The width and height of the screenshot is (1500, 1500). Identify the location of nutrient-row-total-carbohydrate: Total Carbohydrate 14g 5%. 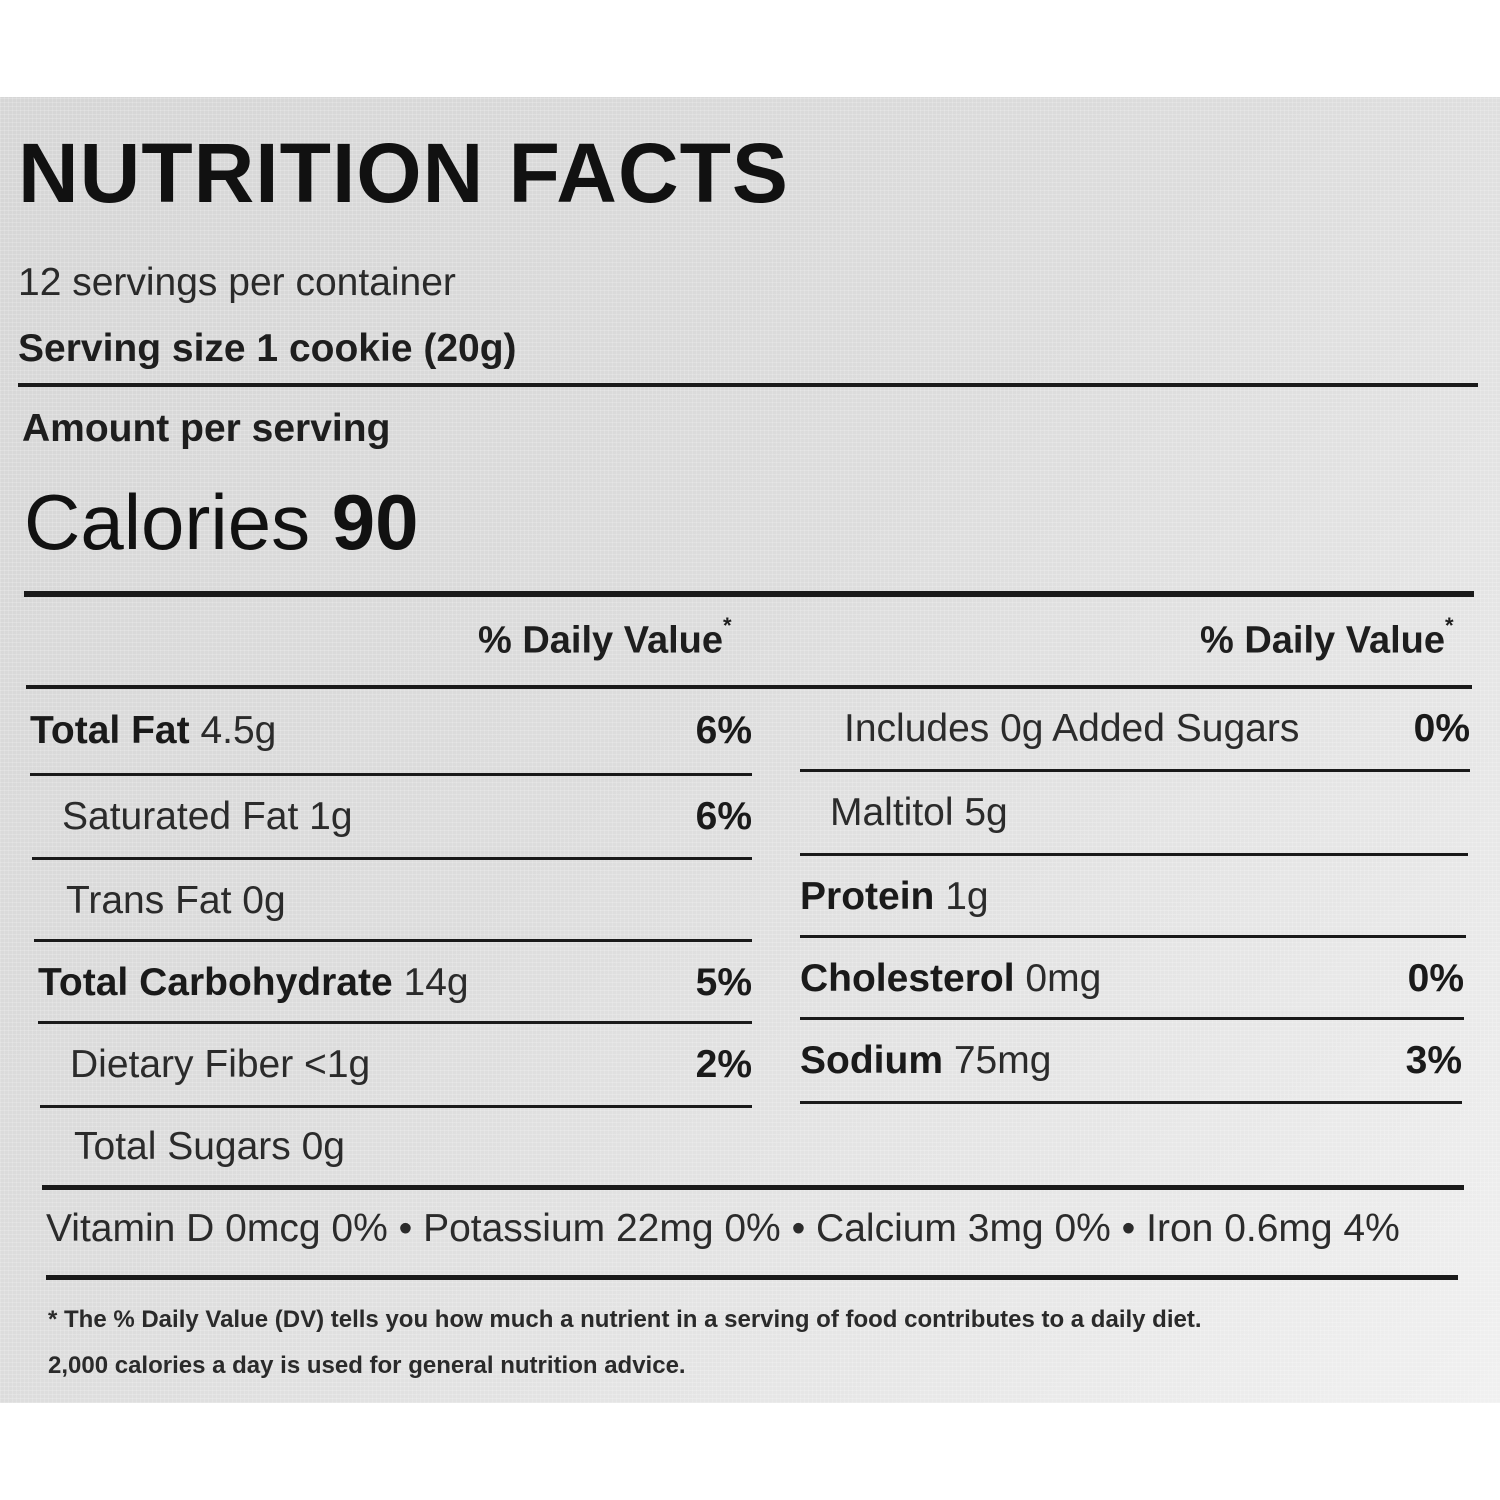
(395, 983).